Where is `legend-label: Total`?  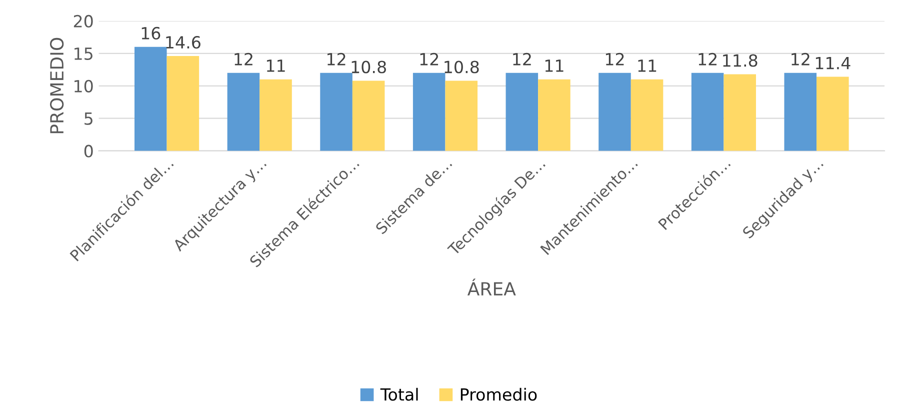 legend-label: Total is located at coordinates (399, 394).